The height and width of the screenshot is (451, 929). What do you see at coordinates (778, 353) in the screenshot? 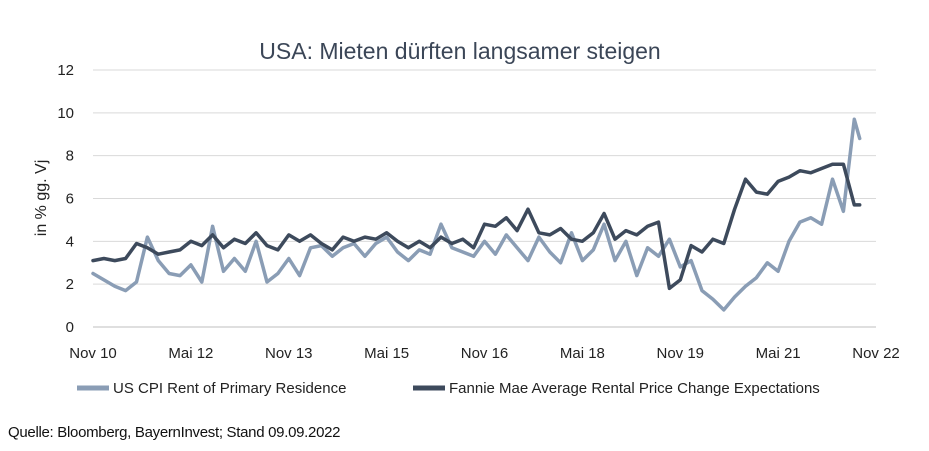
I see `x-tick-7: Mai 21` at bounding box center [778, 353].